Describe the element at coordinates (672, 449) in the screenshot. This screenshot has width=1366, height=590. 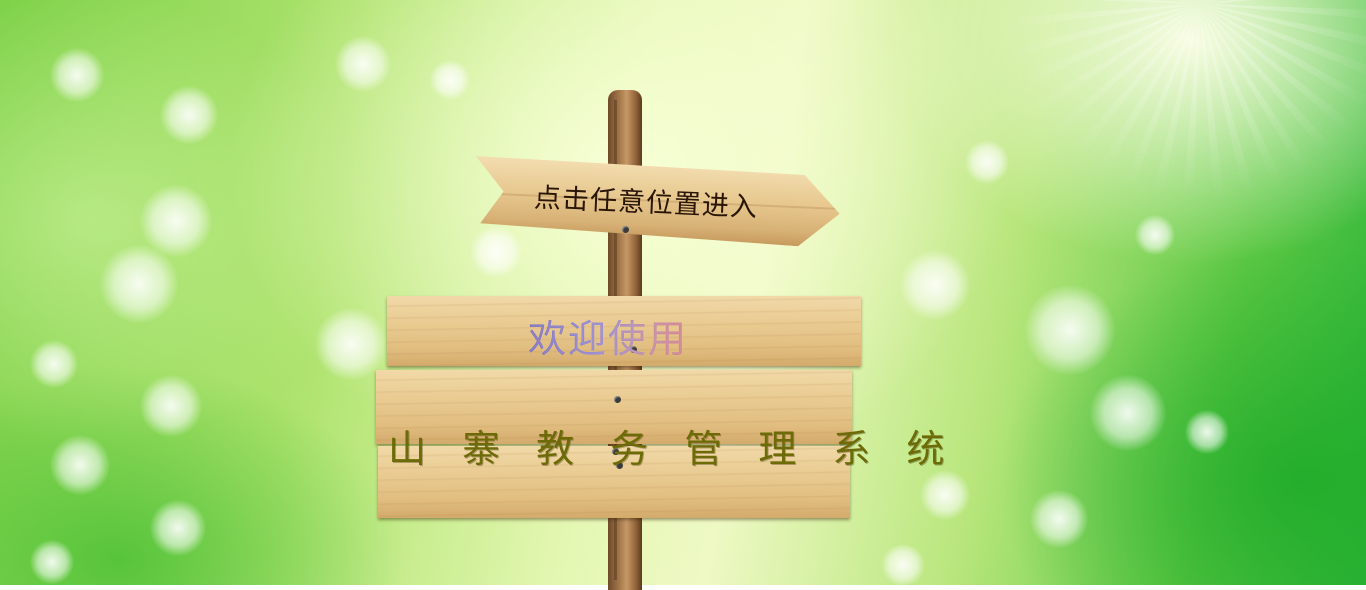
I see `system-name-title: 山 寨 教 务 管 理 系 统` at that location.